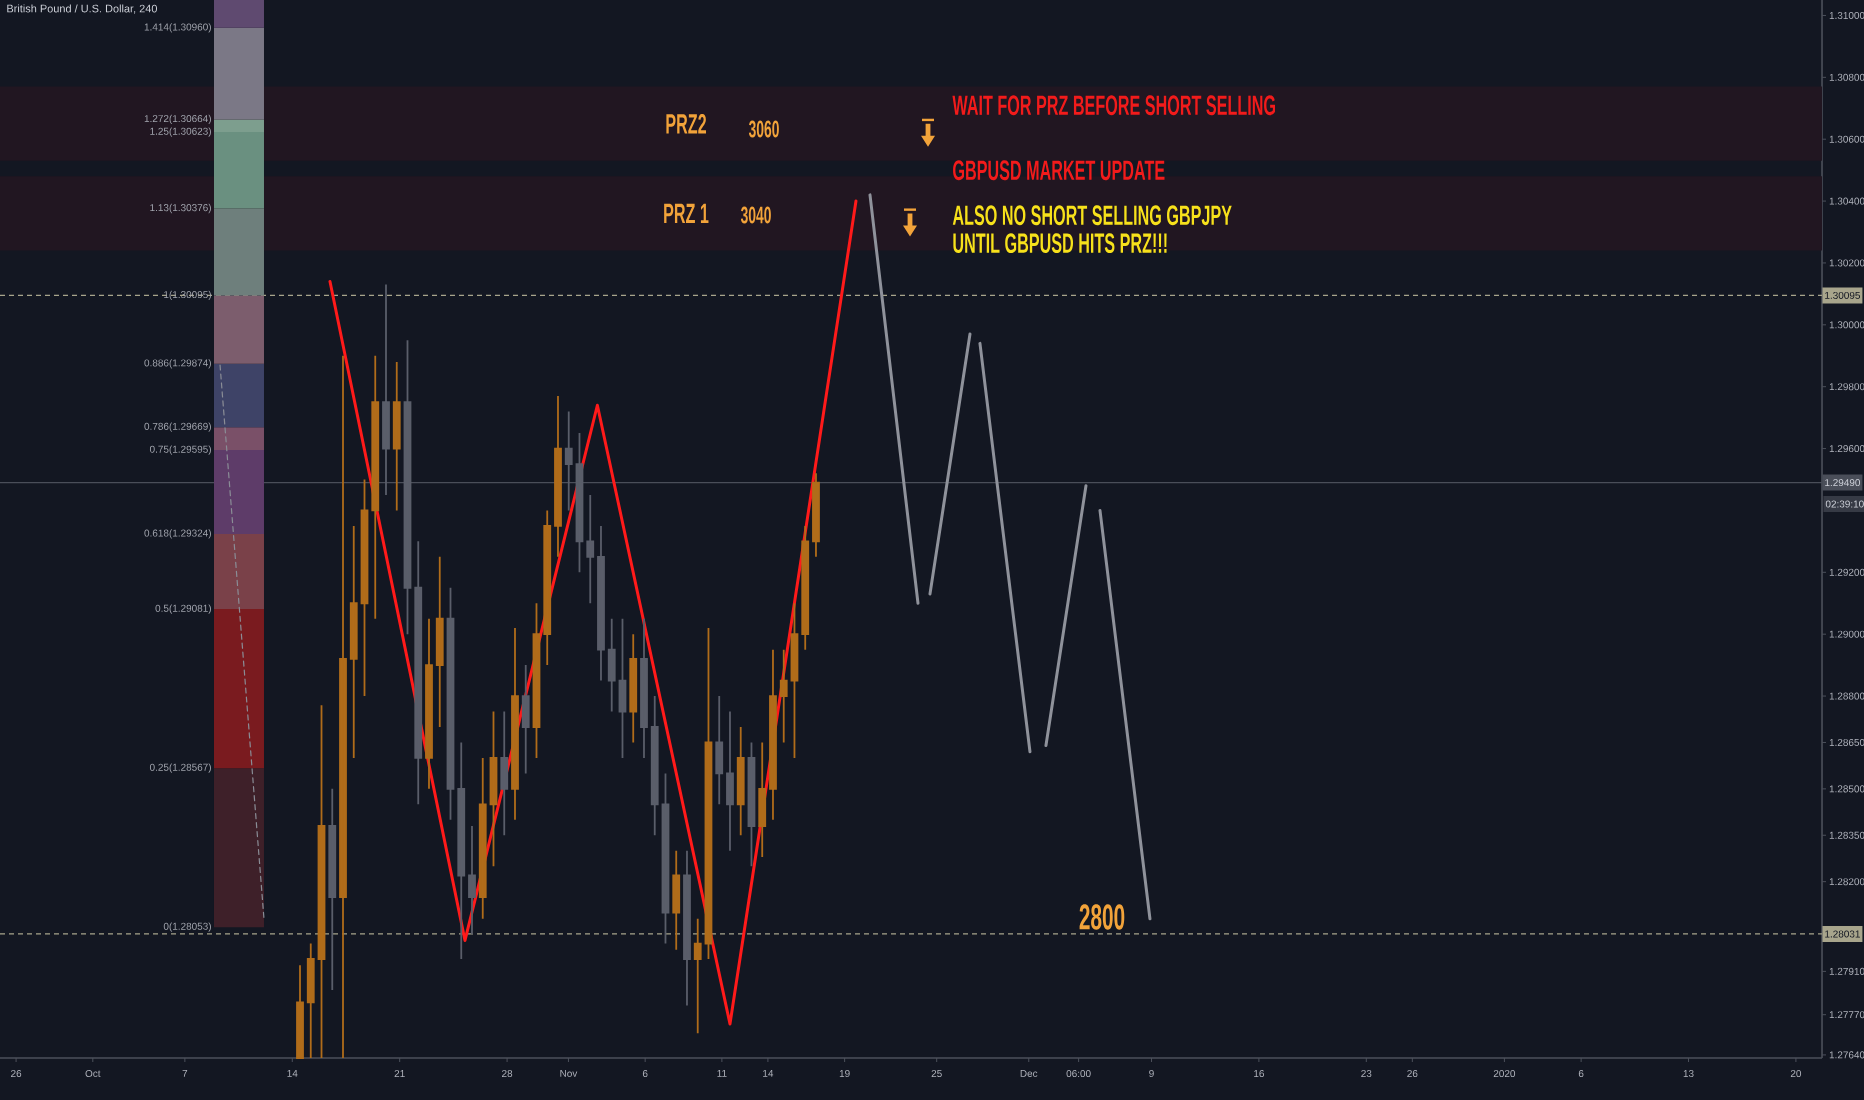 The image size is (1864, 1100). I want to click on annotation: 3040, so click(755, 215).